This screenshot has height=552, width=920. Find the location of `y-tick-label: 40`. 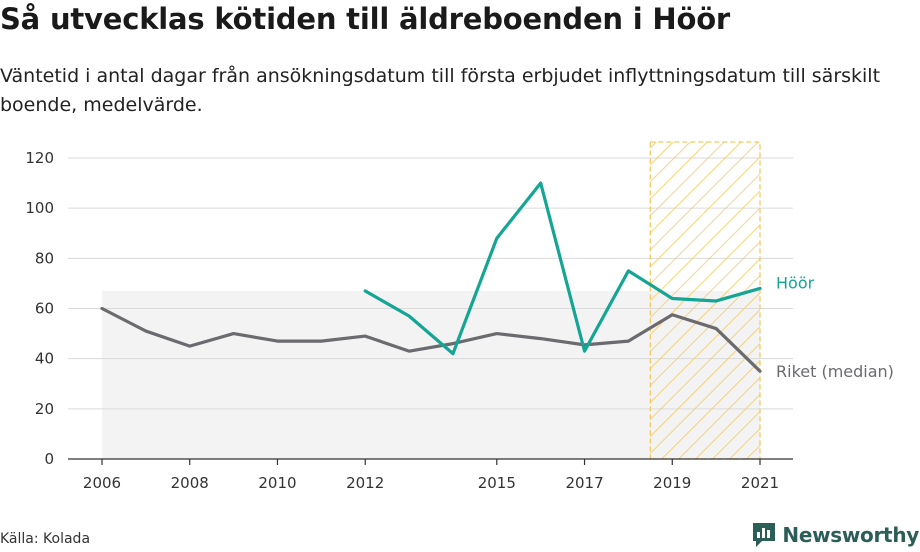

y-tick-label: 40 is located at coordinates (44, 359).